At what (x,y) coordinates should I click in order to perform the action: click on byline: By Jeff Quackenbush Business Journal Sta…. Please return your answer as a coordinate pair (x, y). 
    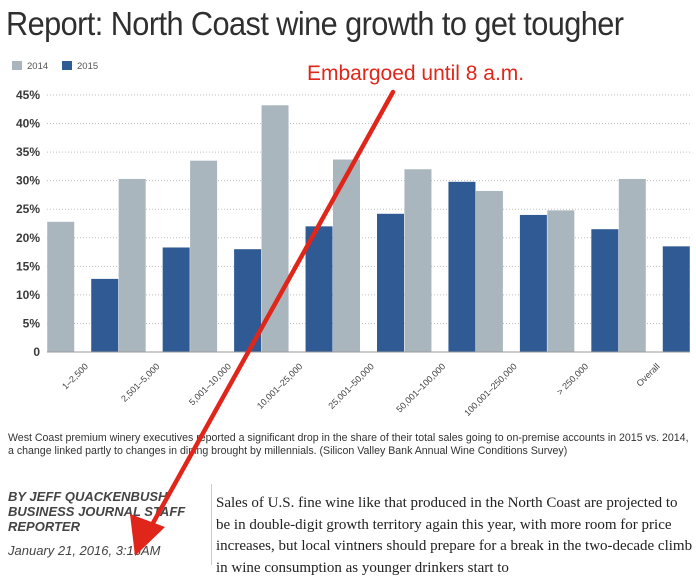
    Looking at the image, I should click on (97, 511).